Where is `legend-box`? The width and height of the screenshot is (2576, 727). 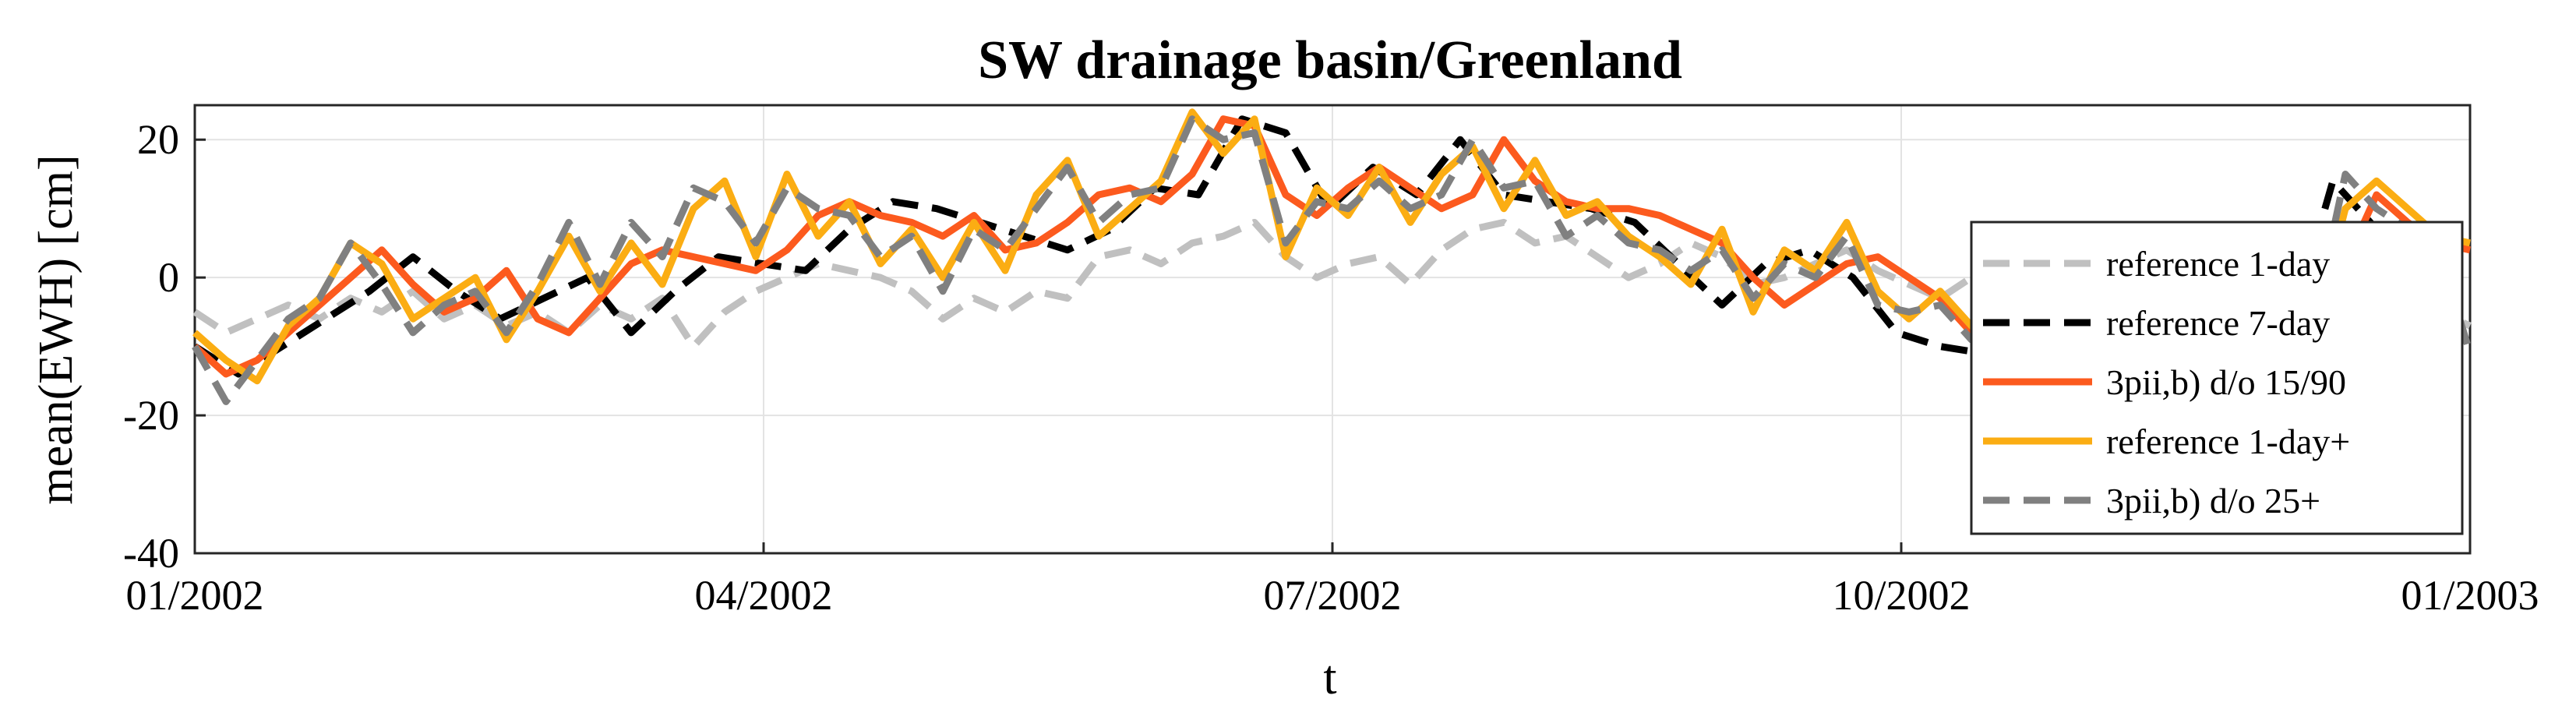 legend-box is located at coordinates (2217, 378).